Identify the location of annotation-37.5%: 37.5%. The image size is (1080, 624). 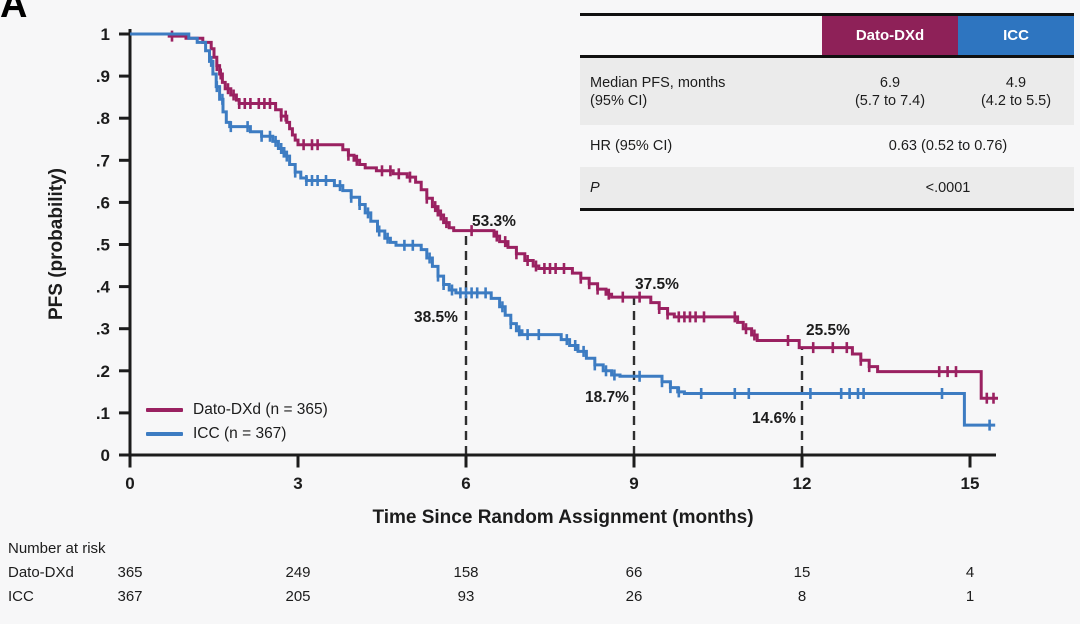
(657, 284).